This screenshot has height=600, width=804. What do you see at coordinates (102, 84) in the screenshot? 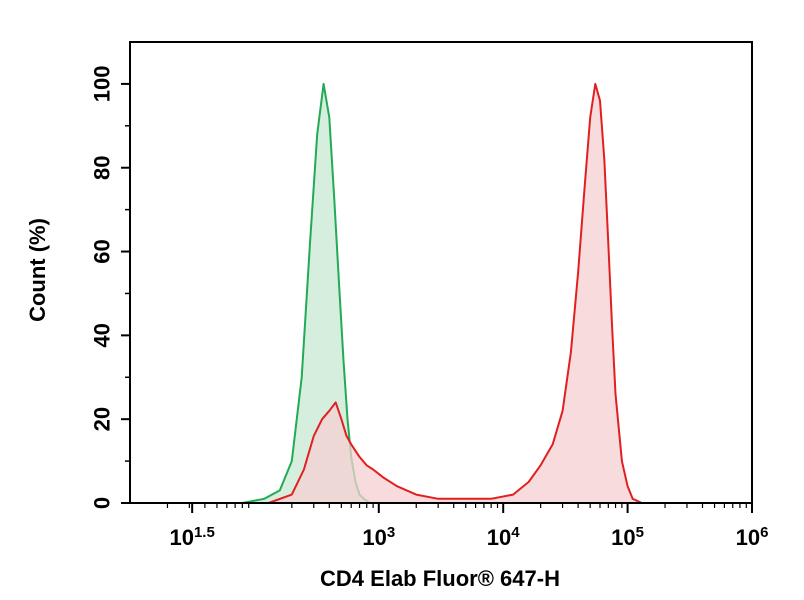
I see `y-tick-label: 100` at bounding box center [102, 84].